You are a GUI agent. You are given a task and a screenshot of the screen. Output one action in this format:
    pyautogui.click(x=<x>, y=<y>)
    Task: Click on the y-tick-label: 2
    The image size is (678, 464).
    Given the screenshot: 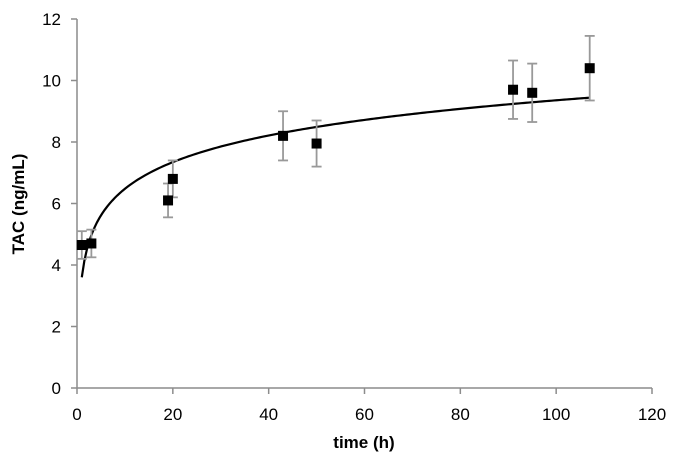 What is the action you would take?
    pyautogui.click(x=56, y=327)
    